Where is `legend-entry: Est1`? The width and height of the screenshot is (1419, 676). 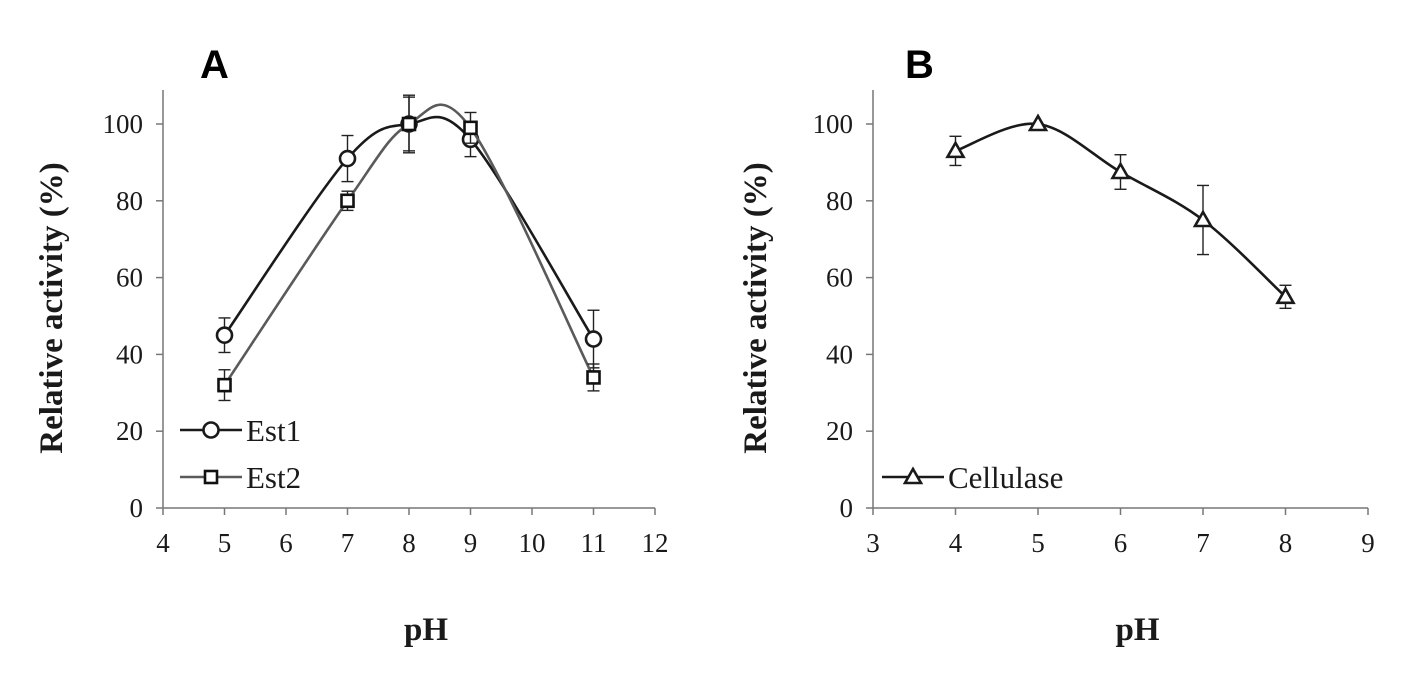
legend-entry: Est1 is located at coordinates (240, 430).